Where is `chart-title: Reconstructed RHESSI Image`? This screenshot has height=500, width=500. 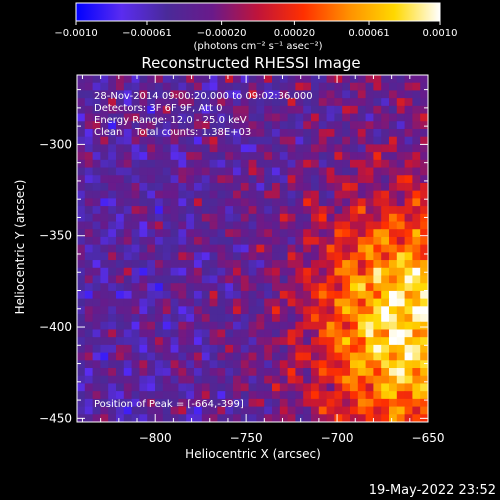
chart-title: Reconstructed RHESSI Image is located at coordinates (250, 63).